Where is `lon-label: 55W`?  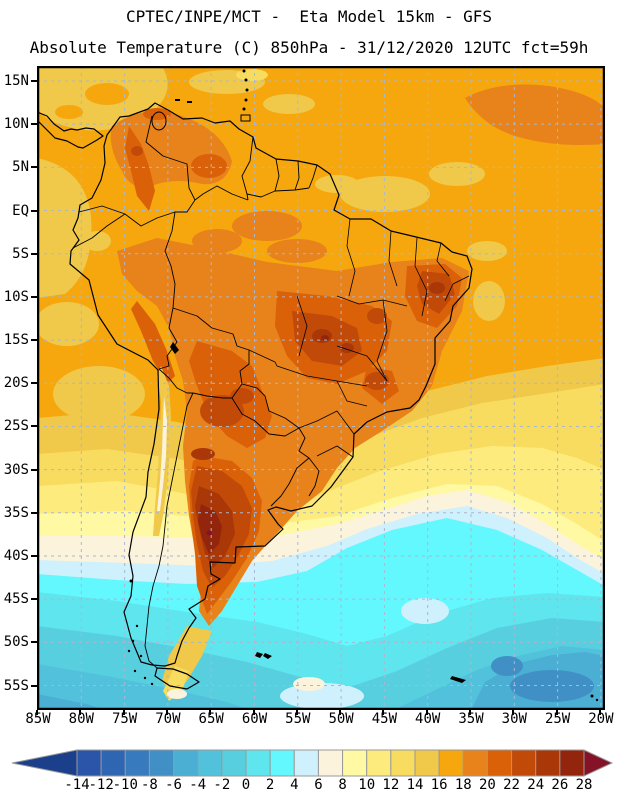
lon-label: 55W is located at coordinates (298, 719).